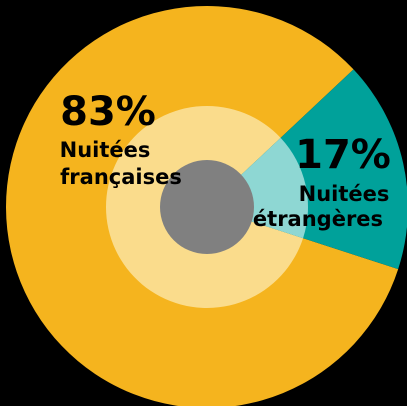 This screenshot has width=407, height=406. What do you see at coordinates (108, 112) in the screenshot?
I see `value-label: 83%` at bounding box center [108, 112].